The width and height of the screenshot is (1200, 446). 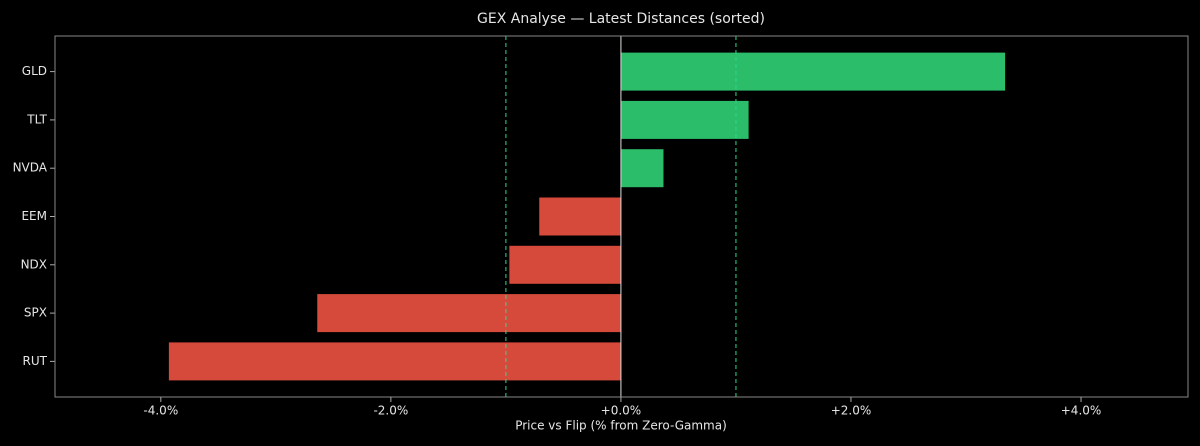 I want to click on x-axis-label: Price vs Flip (% from Zero-Gamma), so click(x=621, y=426).